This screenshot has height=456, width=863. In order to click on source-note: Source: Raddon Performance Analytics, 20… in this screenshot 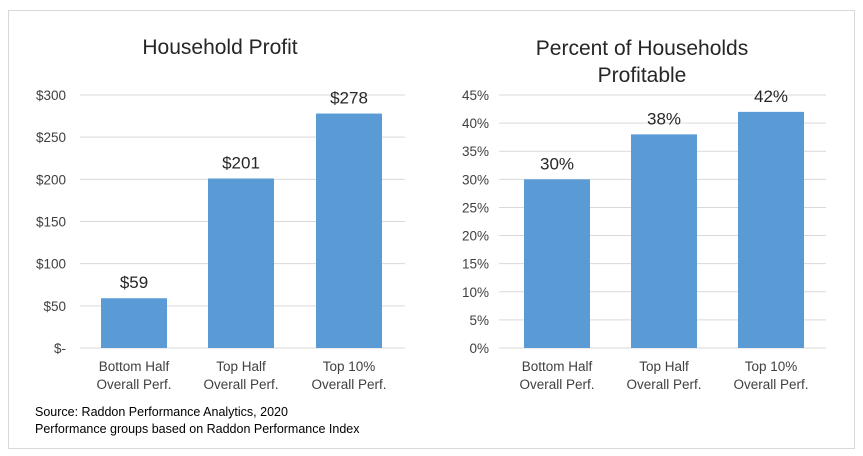, I will do `click(161, 412)`.